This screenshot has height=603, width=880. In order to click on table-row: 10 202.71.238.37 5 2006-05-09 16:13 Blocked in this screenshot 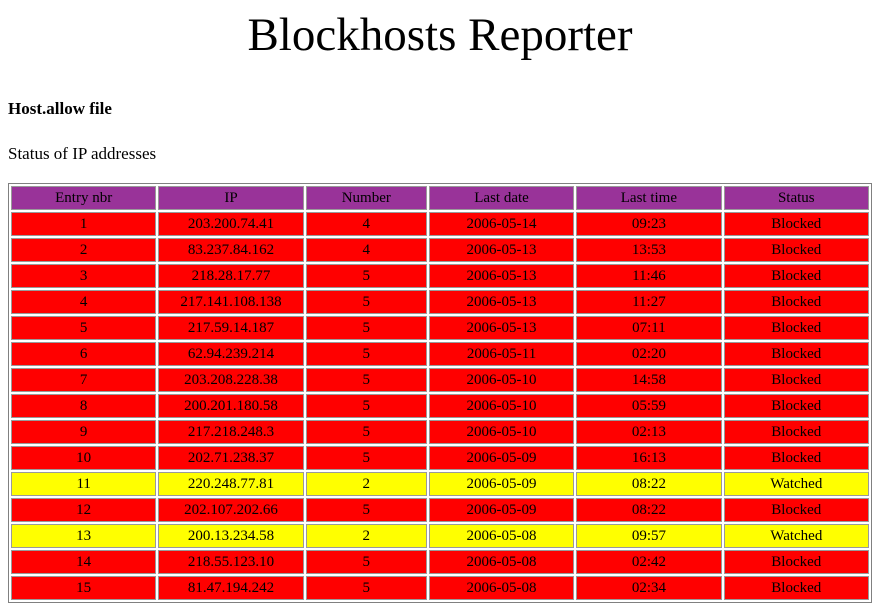, I will do `click(440, 458)`.